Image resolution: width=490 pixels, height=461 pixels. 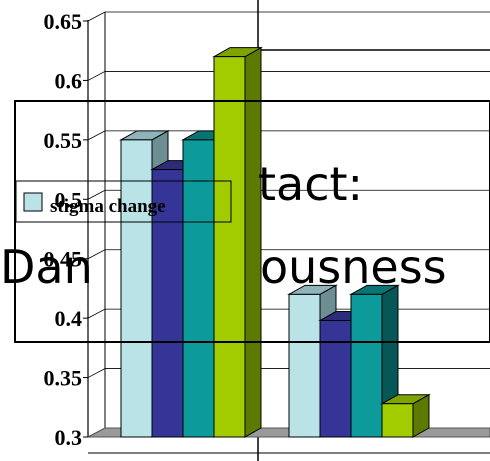 What do you see at coordinates (69, 318) in the screenshot?
I see `y-tick-label: 0.4` at bounding box center [69, 318].